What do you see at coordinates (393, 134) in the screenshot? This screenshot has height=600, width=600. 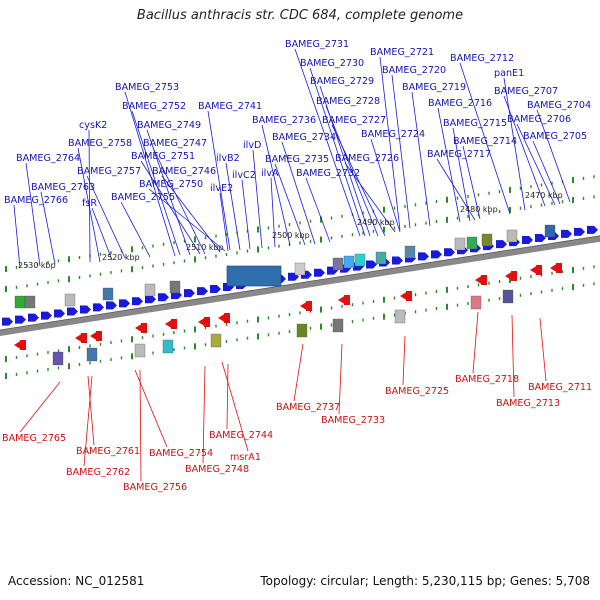 I see `forward-gene-label: BAMEG_2724` at bounding box center [393, 134].